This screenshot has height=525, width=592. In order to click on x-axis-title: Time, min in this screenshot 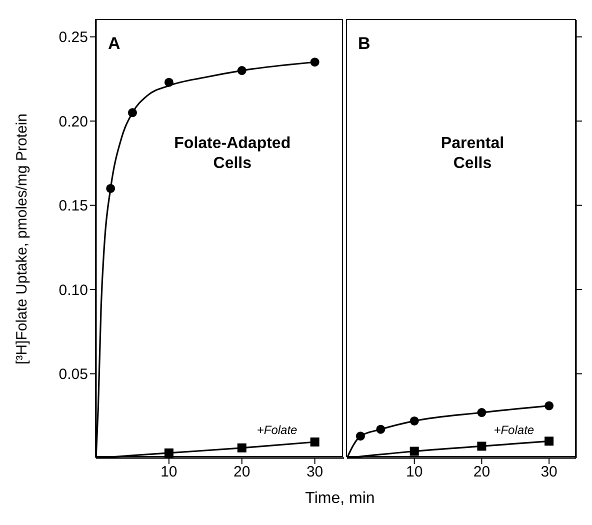, I will do `click(340, 499)`.